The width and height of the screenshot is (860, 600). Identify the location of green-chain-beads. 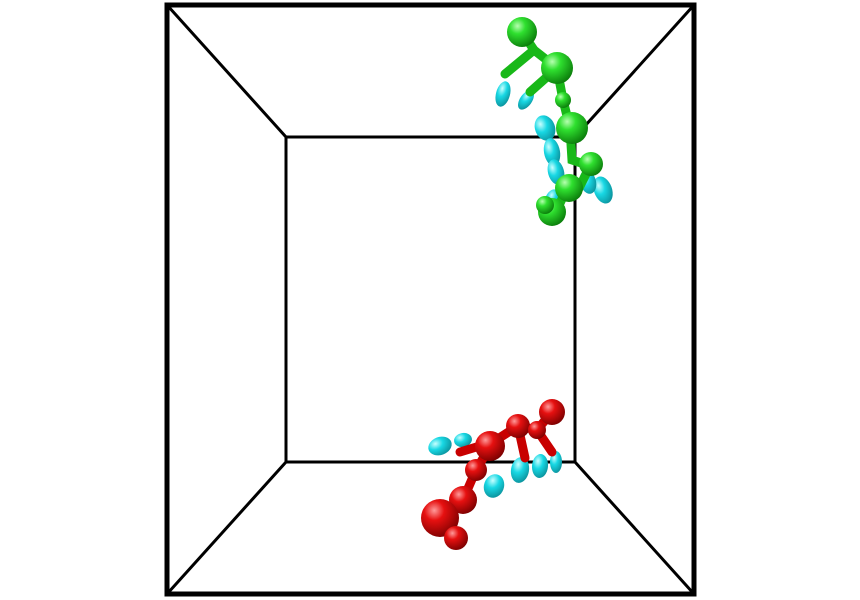
(555, 121).